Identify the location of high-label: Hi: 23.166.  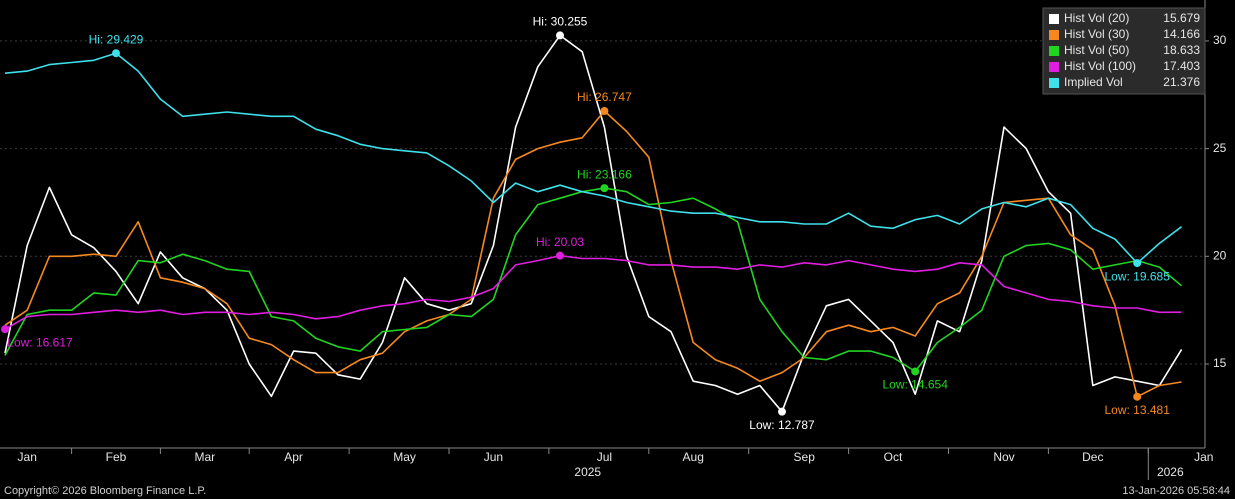
(604, 174).